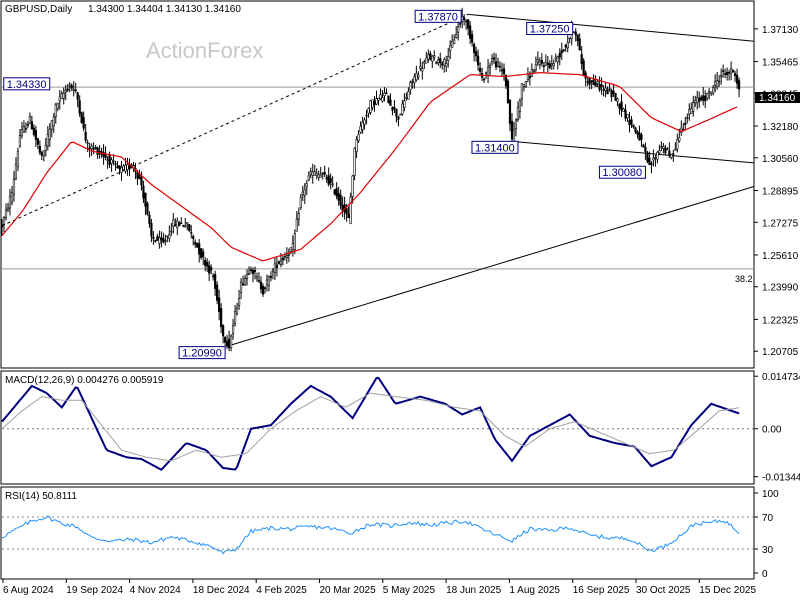 The width and height of the screenshot is (800, 600). I want to click on rsi-line, so click(370, 535).